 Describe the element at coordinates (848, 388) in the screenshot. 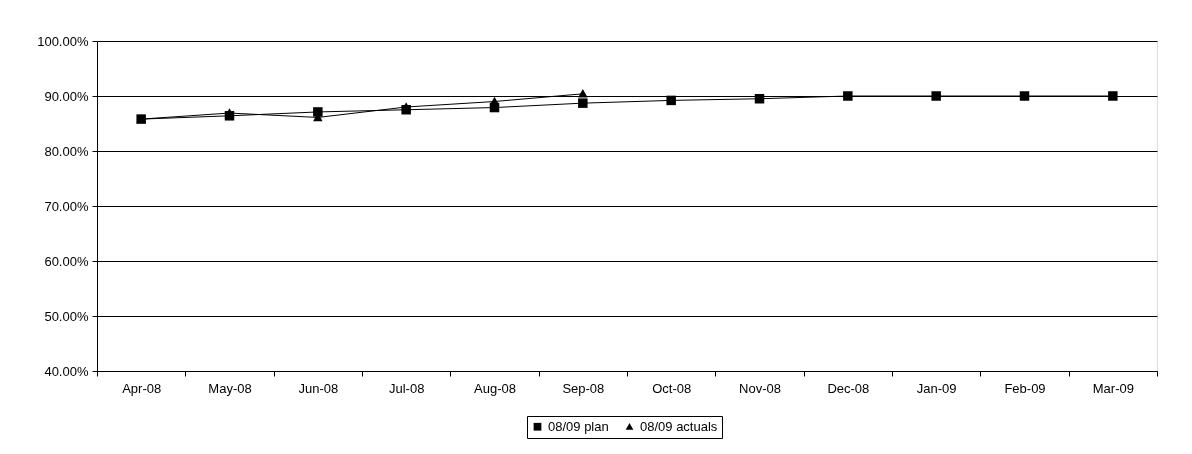

I see `x-tick-label: Dec-08` at that location.